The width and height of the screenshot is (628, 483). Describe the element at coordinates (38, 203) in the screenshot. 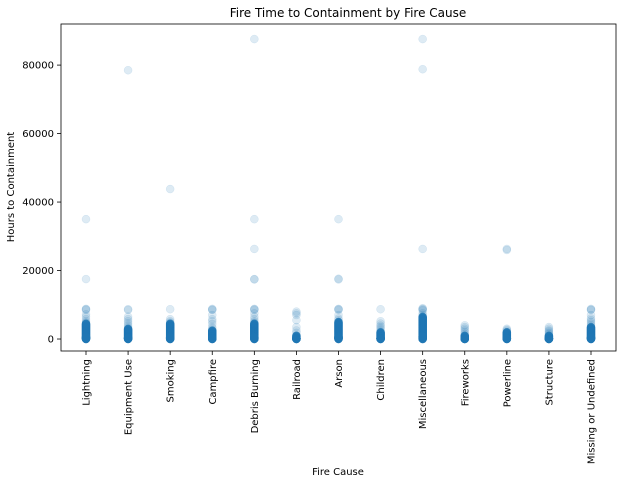

I see `y-tick-label: 40000` at that location.